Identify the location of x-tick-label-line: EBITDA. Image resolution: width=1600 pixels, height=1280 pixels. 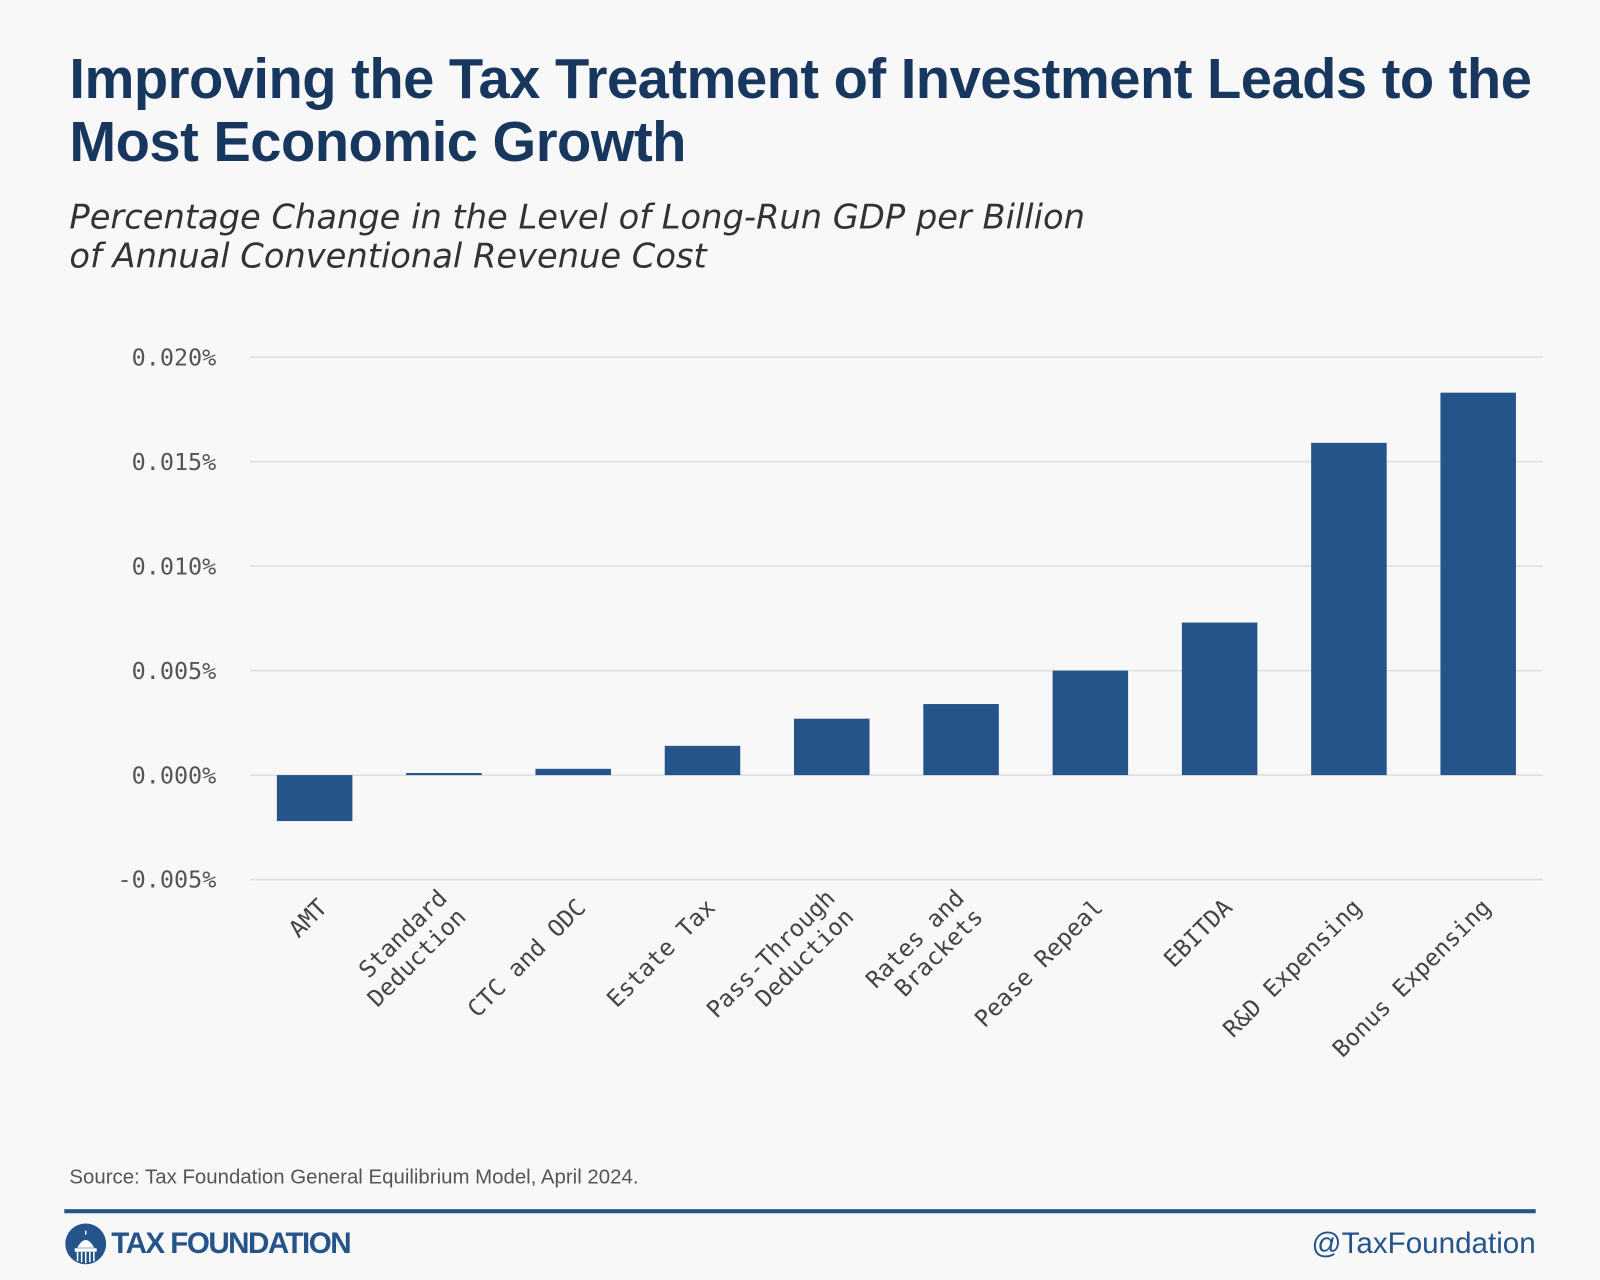
(1198, 933).